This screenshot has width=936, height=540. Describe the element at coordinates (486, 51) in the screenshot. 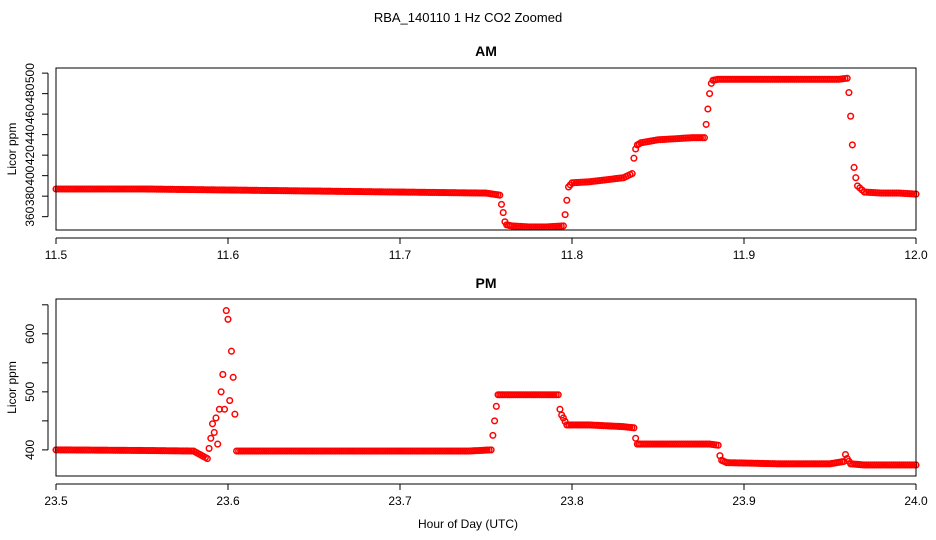

I see `am-panel-title: AM` at that location.